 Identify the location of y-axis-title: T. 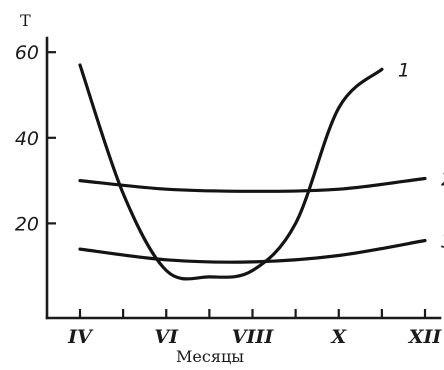
(25, 20).